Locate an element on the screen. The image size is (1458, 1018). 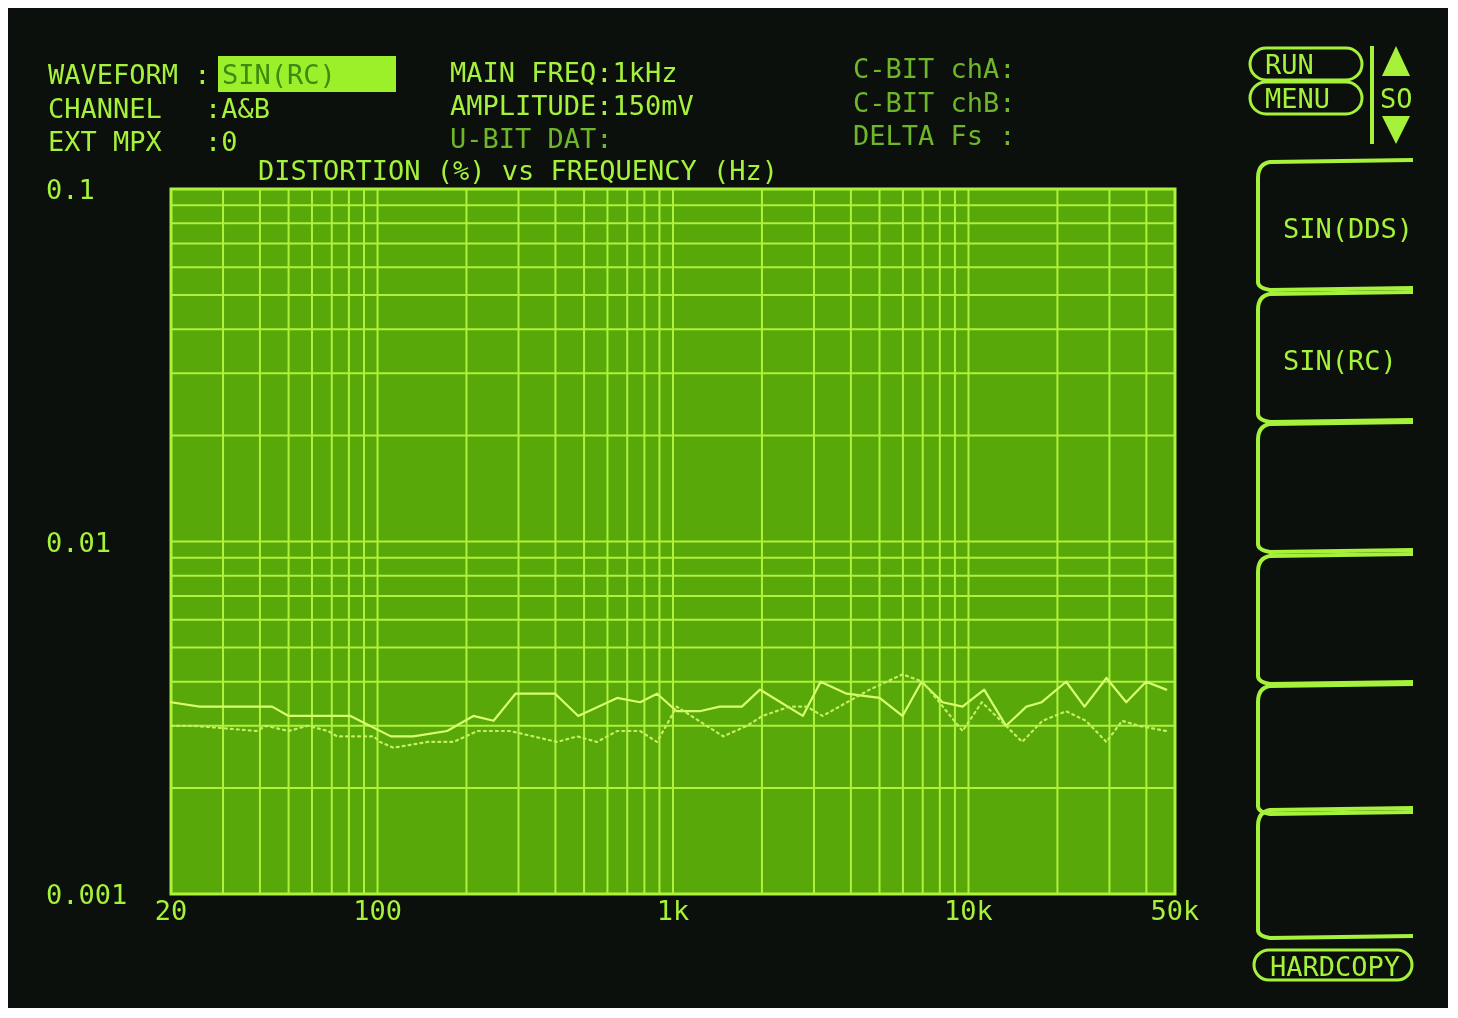
text: MENU is located at coordinates (1298, 98).